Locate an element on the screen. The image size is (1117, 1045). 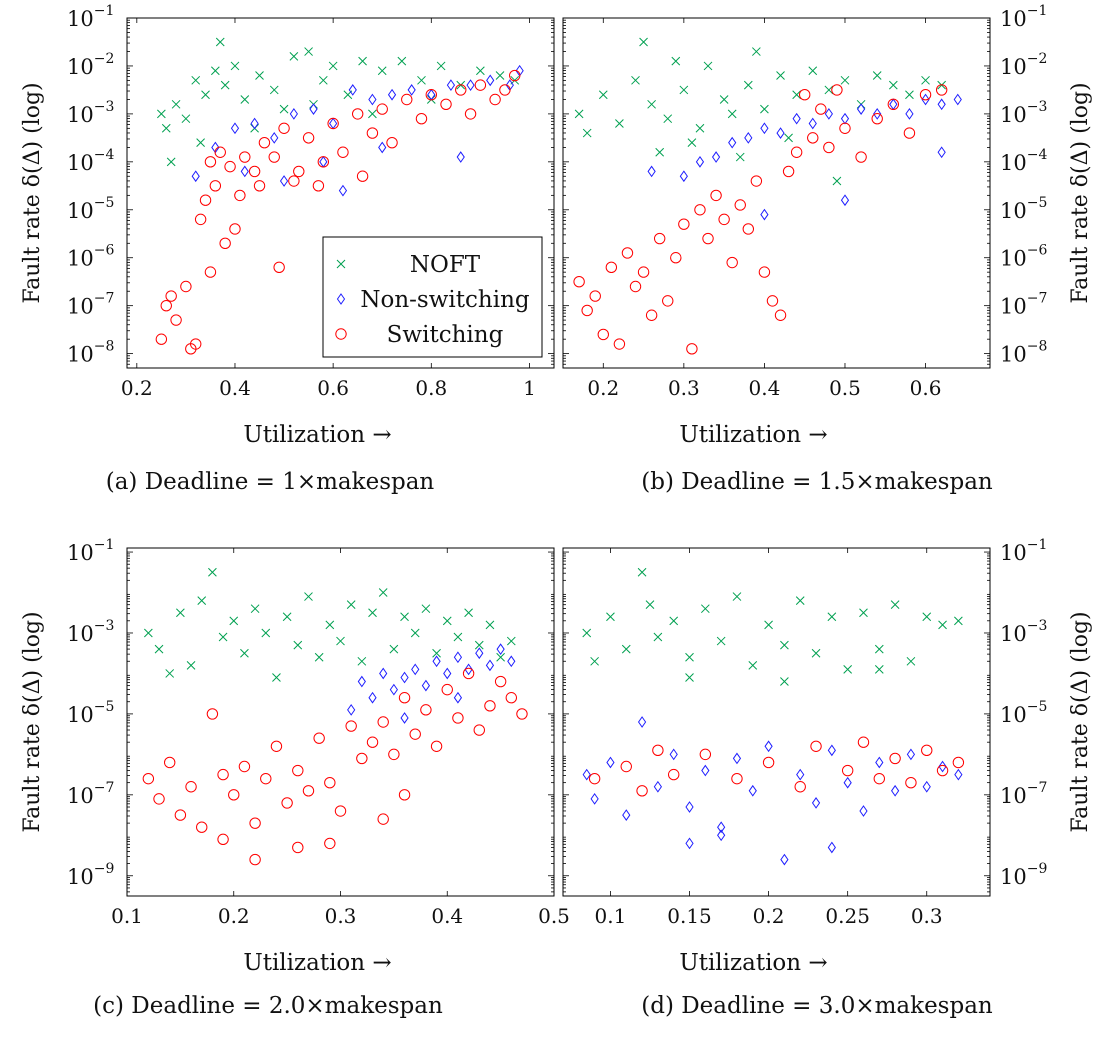
x-tick-label: 0.4 is located at coordinates (235, 388).